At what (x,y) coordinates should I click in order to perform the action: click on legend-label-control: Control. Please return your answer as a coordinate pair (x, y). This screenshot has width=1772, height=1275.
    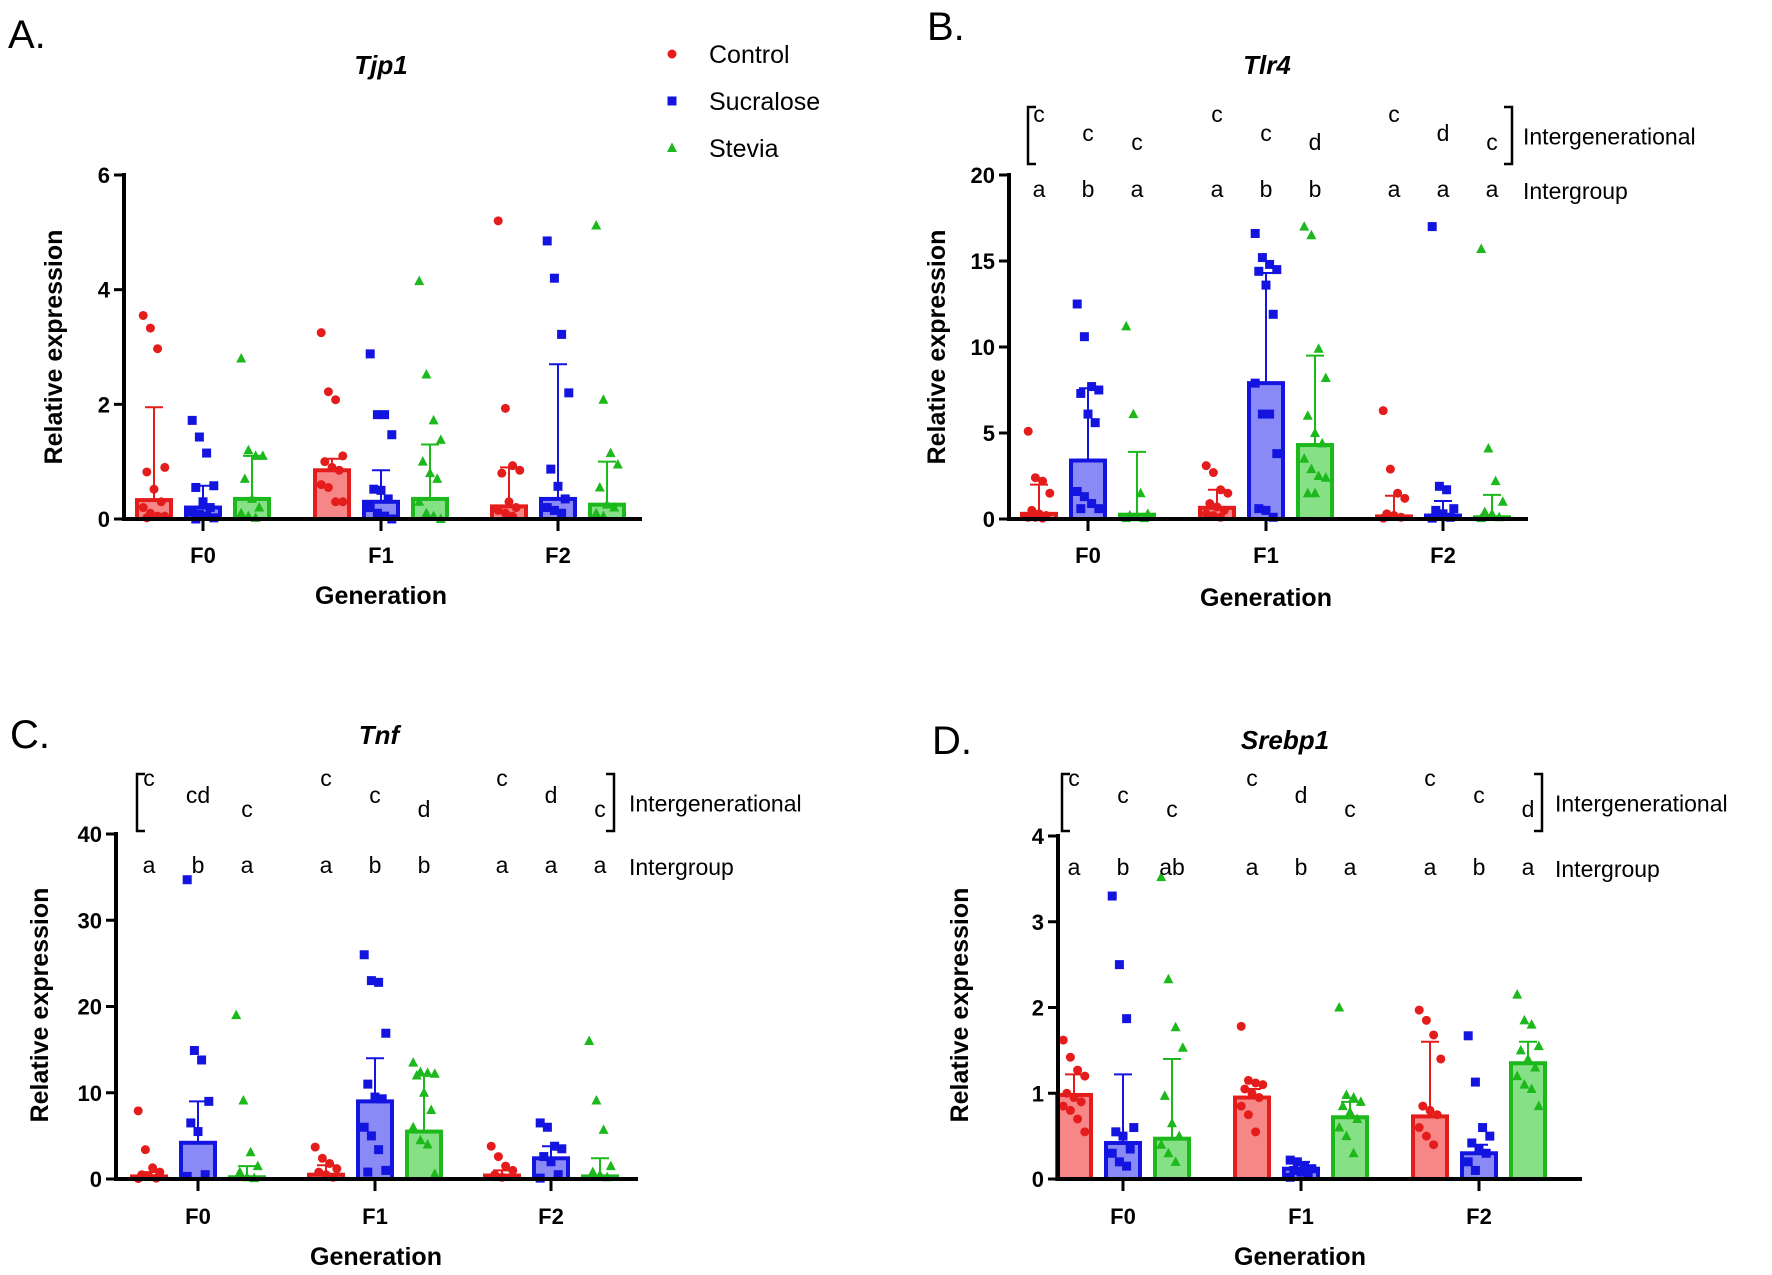
    Looking at the image, I should click on (749, 55).